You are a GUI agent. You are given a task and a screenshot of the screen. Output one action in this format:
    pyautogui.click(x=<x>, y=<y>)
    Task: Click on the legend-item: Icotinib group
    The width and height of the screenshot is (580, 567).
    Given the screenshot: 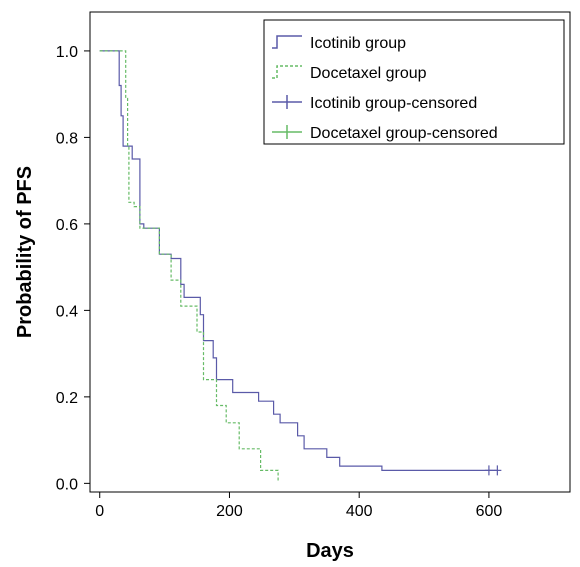 What is the action you would take?
    pyautogui.click(x=339, y=43)
    